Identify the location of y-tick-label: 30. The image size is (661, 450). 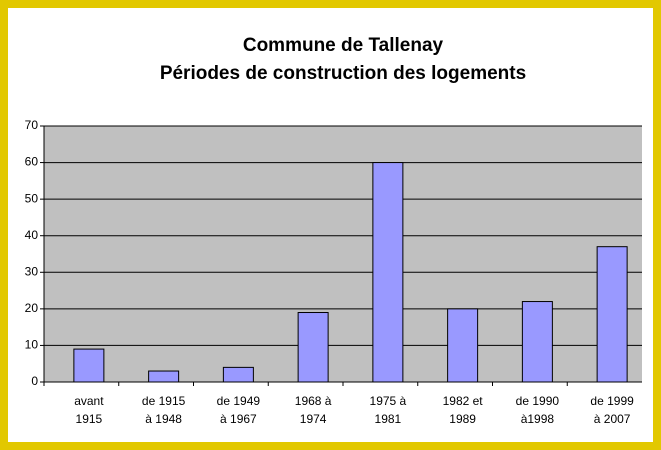
(32, 271).